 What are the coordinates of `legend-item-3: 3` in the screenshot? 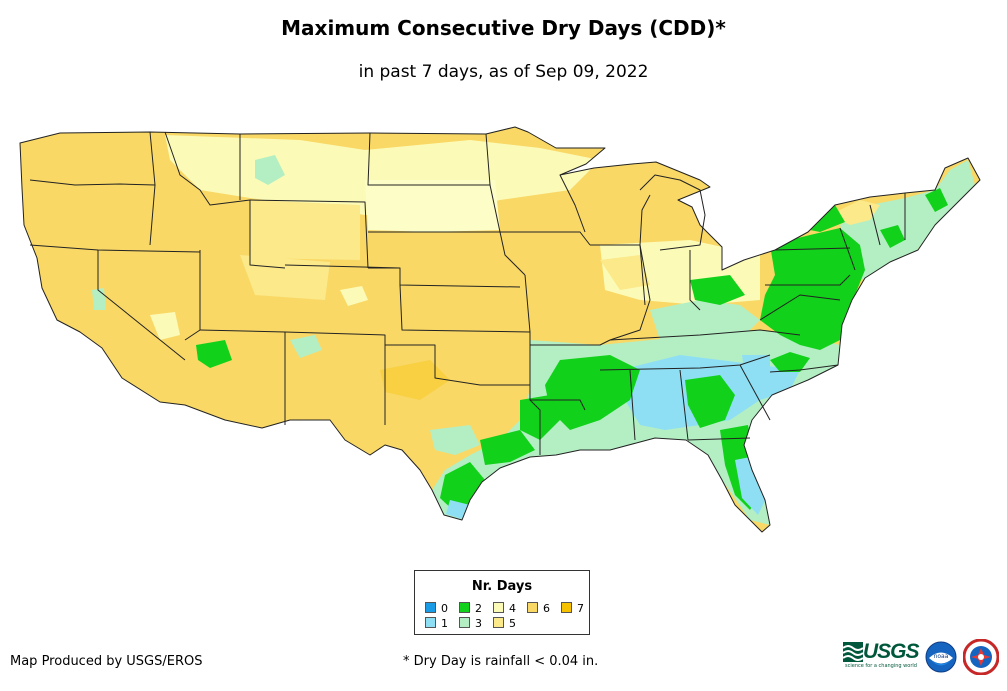 It's located at (470, 623).